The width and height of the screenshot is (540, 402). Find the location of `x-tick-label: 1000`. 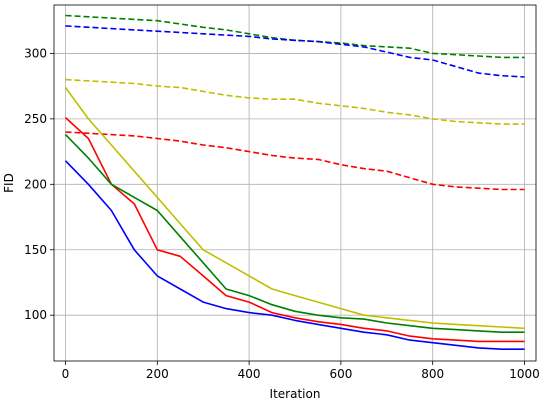

x-tick-label: 1000 is located at coordinates (524, 374).